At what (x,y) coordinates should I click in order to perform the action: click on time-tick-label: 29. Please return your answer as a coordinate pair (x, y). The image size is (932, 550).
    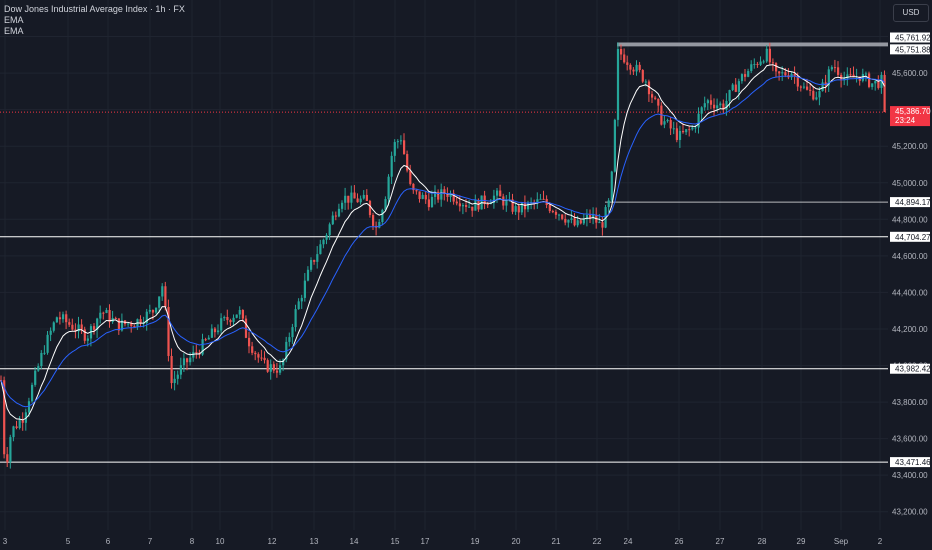
    Looking at the image, I should click on (801, 541).